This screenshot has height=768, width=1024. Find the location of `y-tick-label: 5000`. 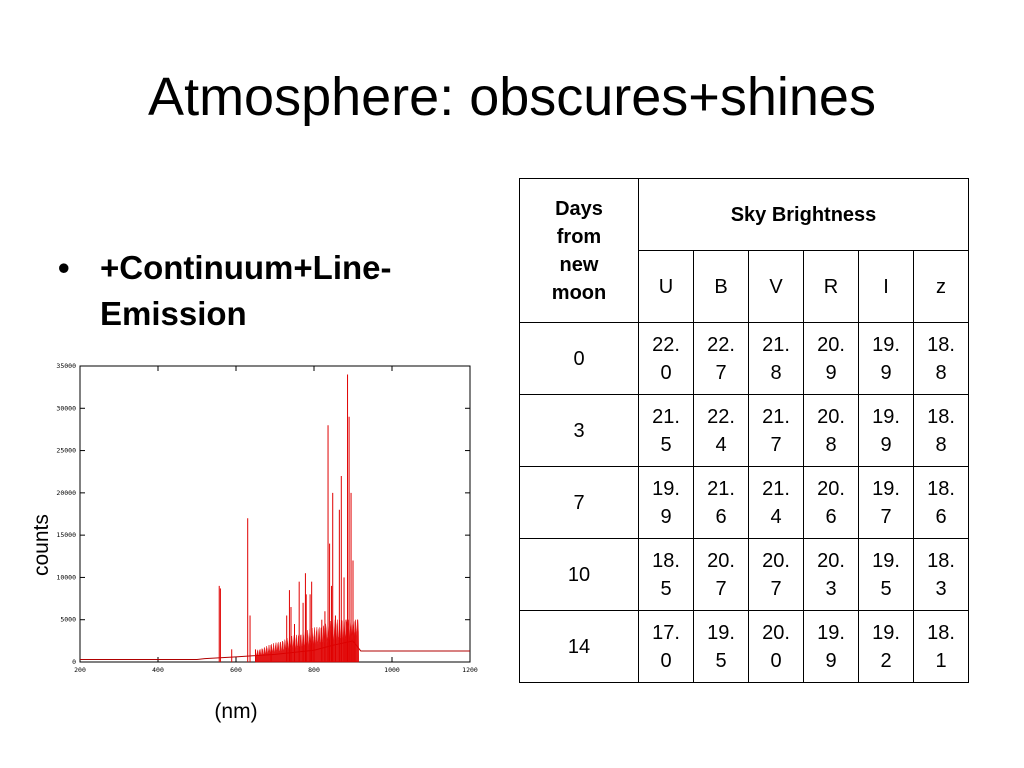

y-tick-label: 5000 is located at coordinates (68, 620).